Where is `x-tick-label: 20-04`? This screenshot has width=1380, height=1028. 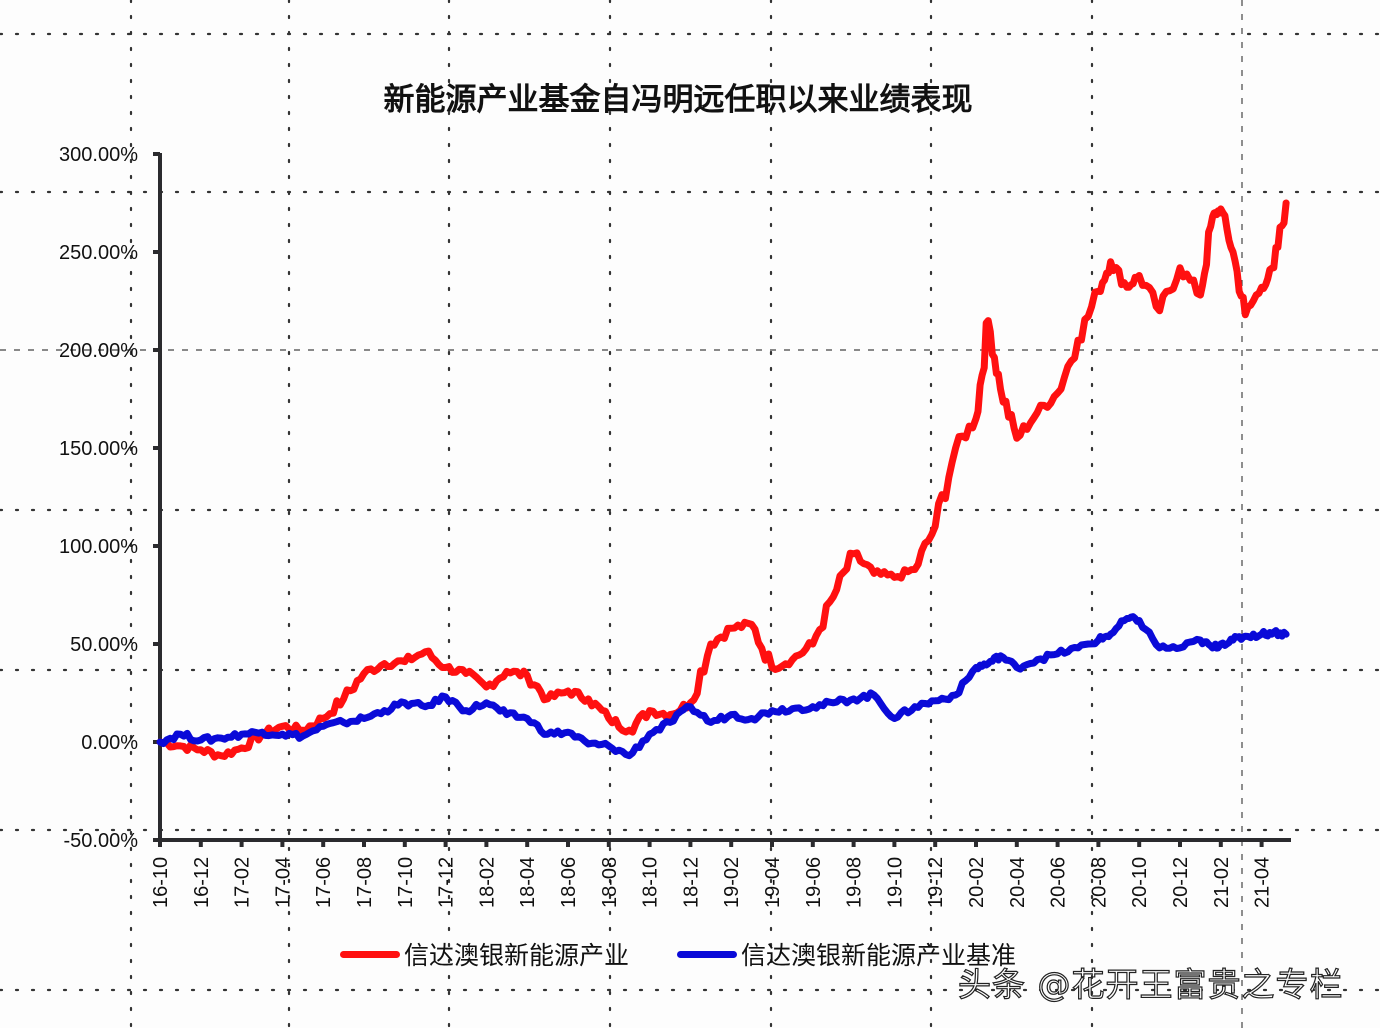 x-tick-label: 20-04 is located at coordinates (1018, 882).